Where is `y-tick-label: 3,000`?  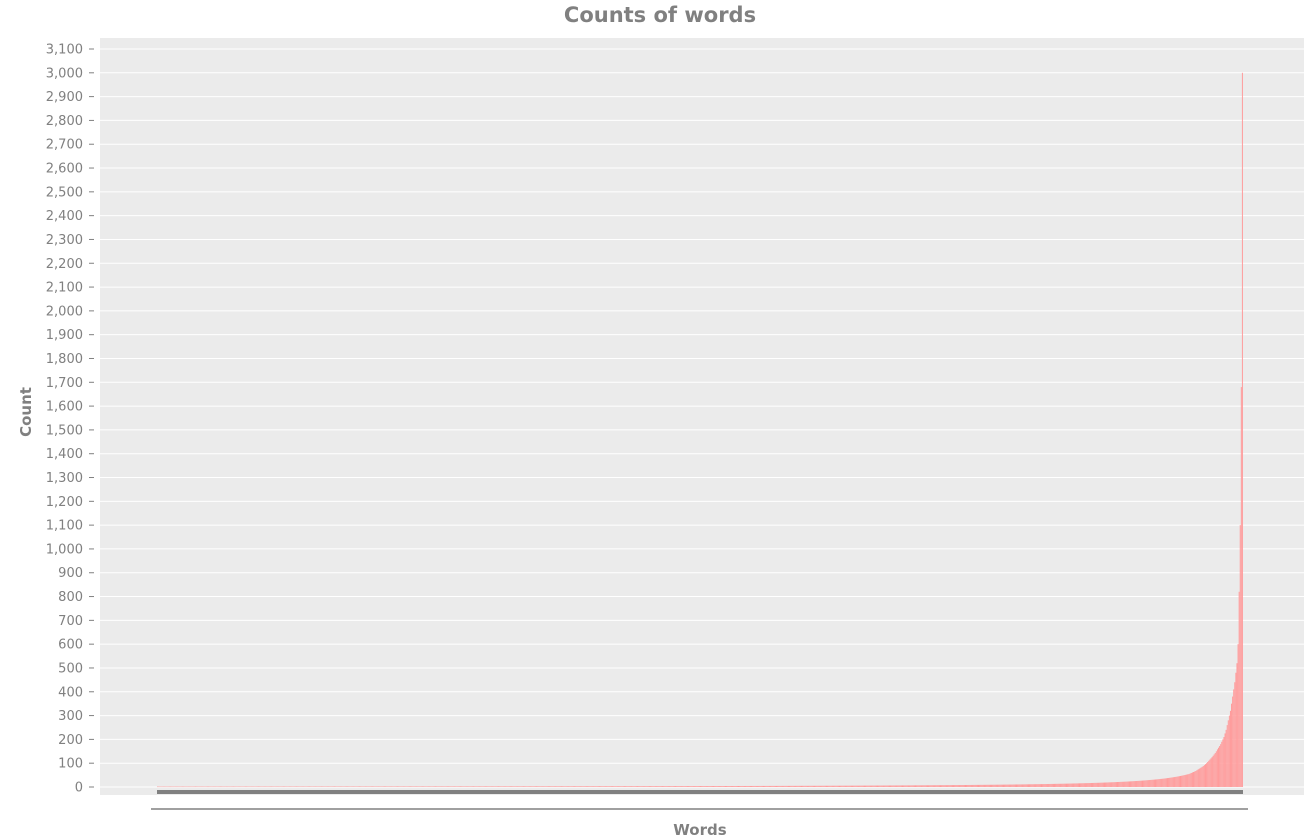
y-tick-label: 3,000 is located at coordinates (64, 73).